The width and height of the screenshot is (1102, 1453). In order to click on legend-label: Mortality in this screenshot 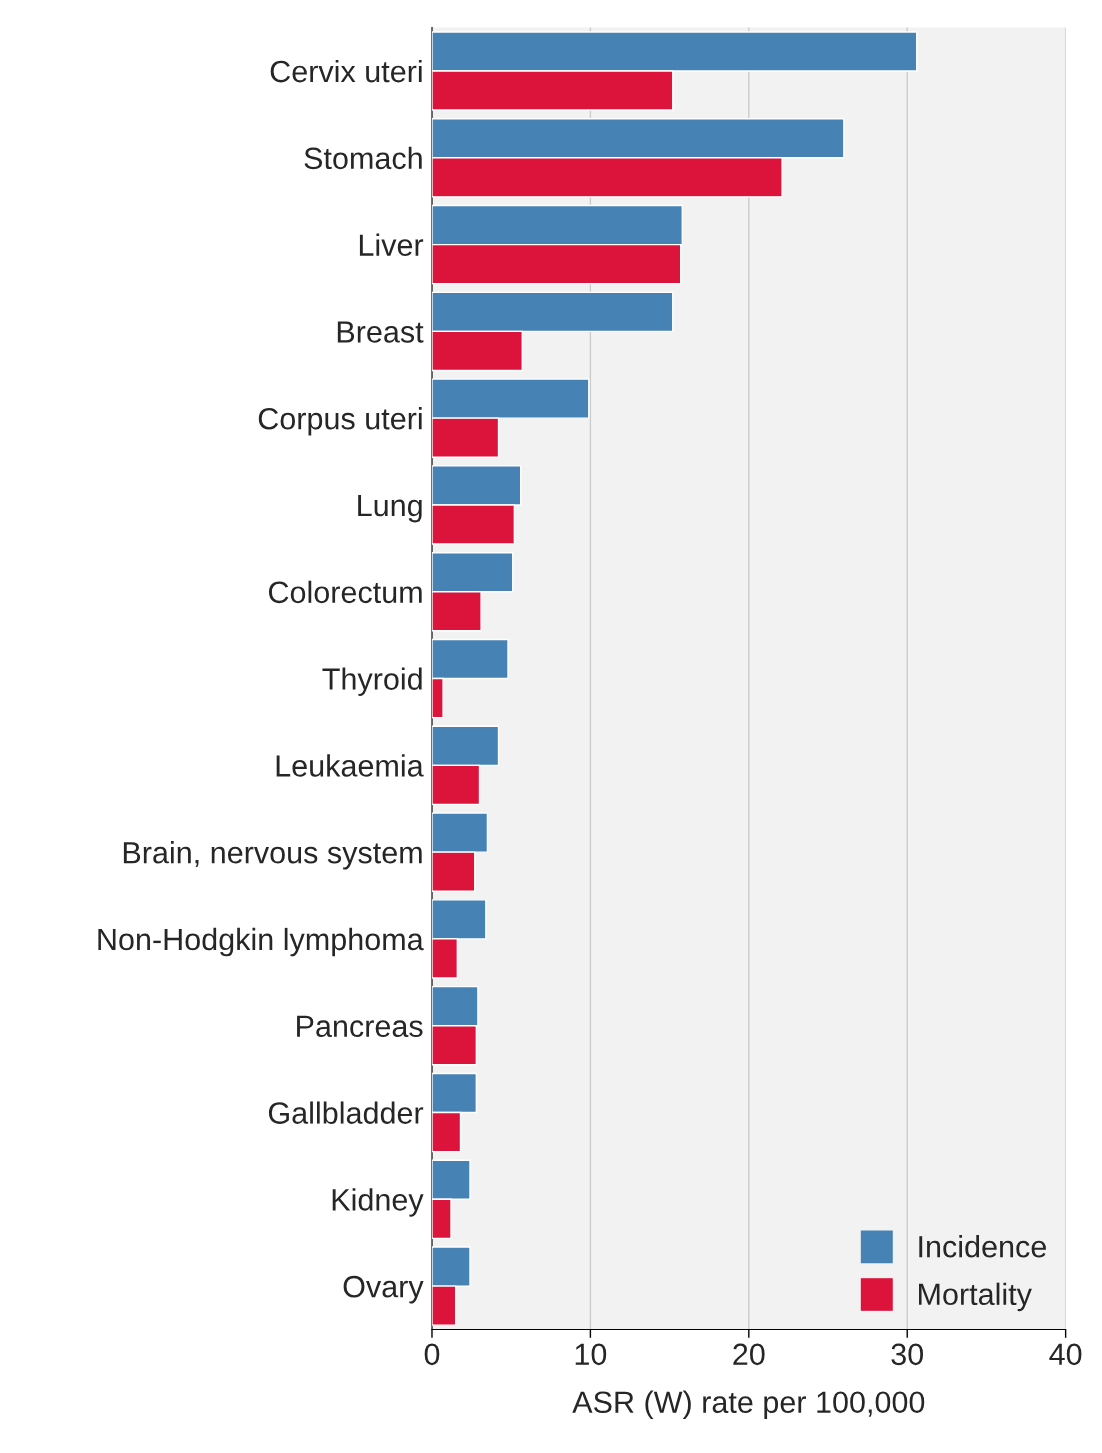, I will do `click(975, 1297)`.